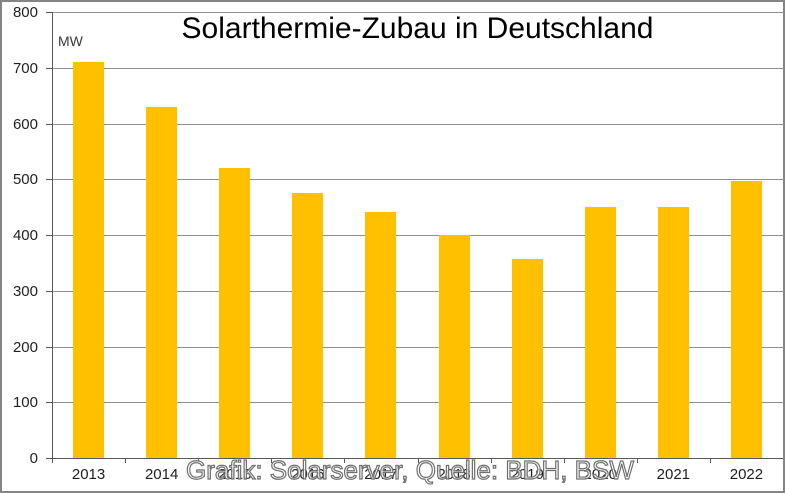 The image size is (785, 493). I want to click on watermark: Grafik: Solarserver, Quelle: BDH, BSW, so click(409, 469).